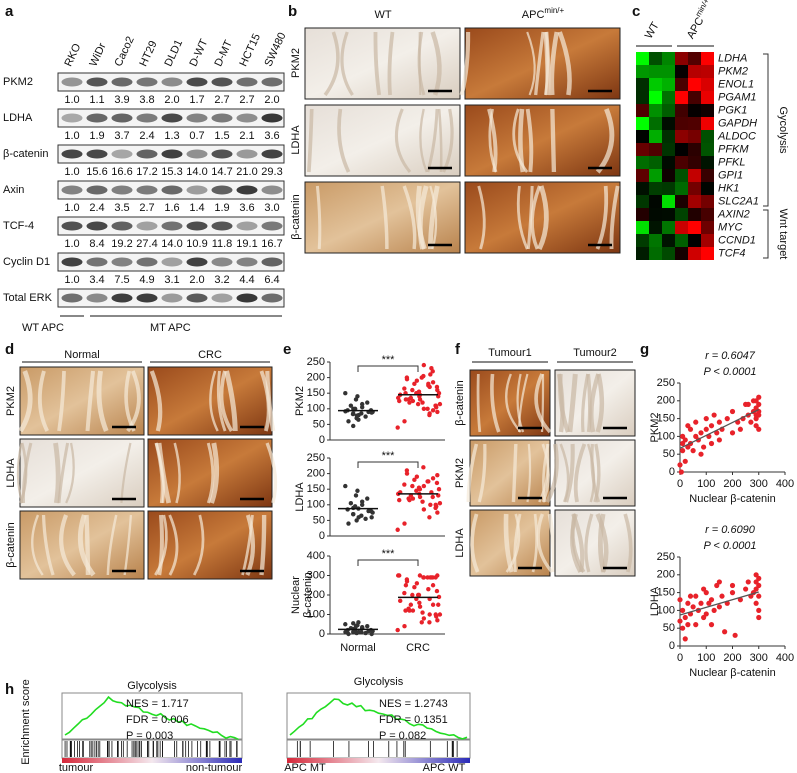  I want to click on lane-label: D-WT, so click(198, 52).